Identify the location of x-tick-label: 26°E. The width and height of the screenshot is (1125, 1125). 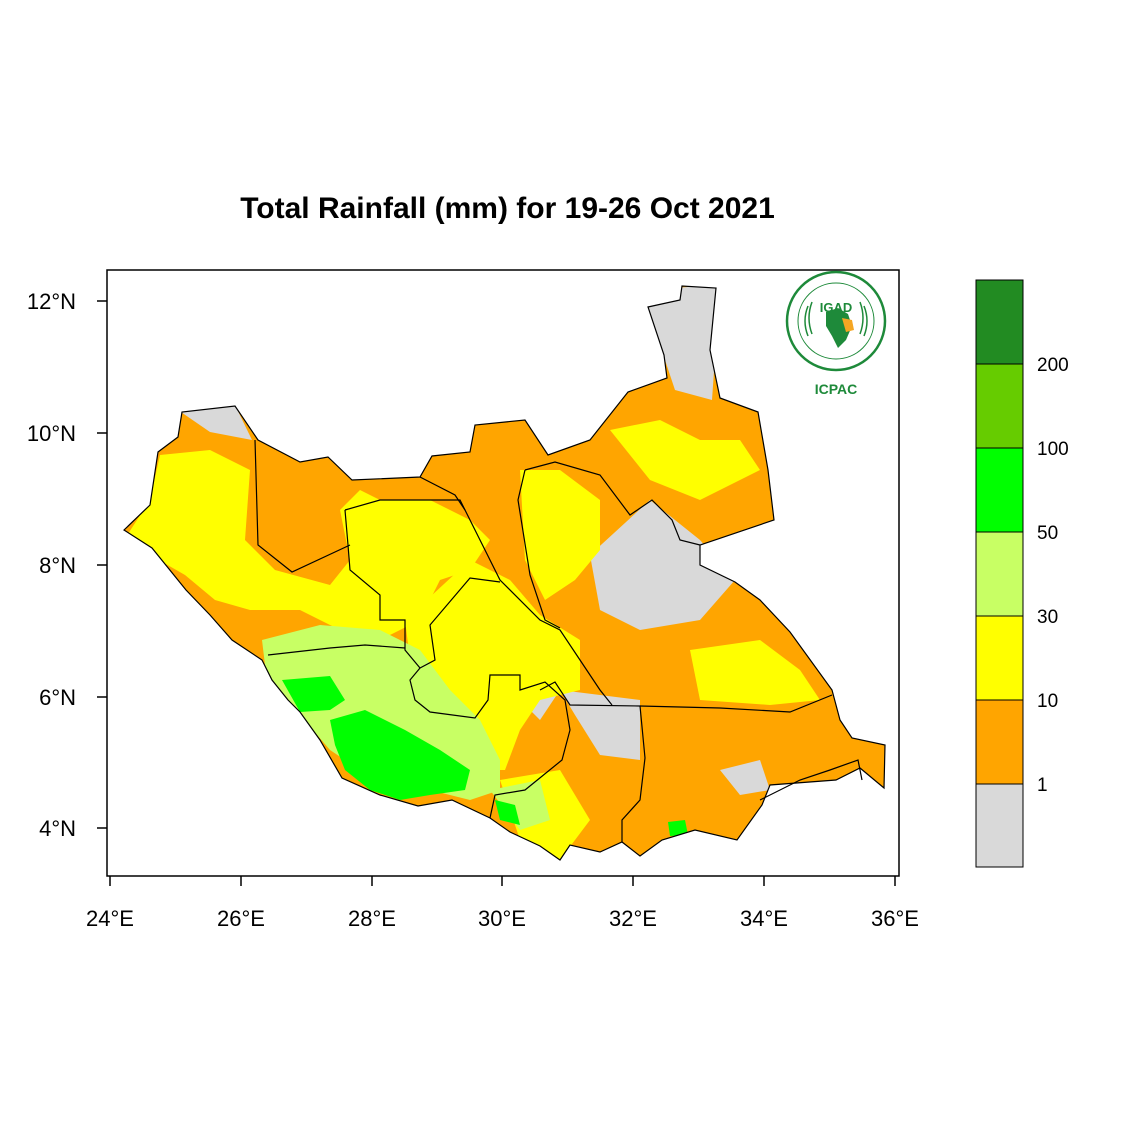
(241, 918).